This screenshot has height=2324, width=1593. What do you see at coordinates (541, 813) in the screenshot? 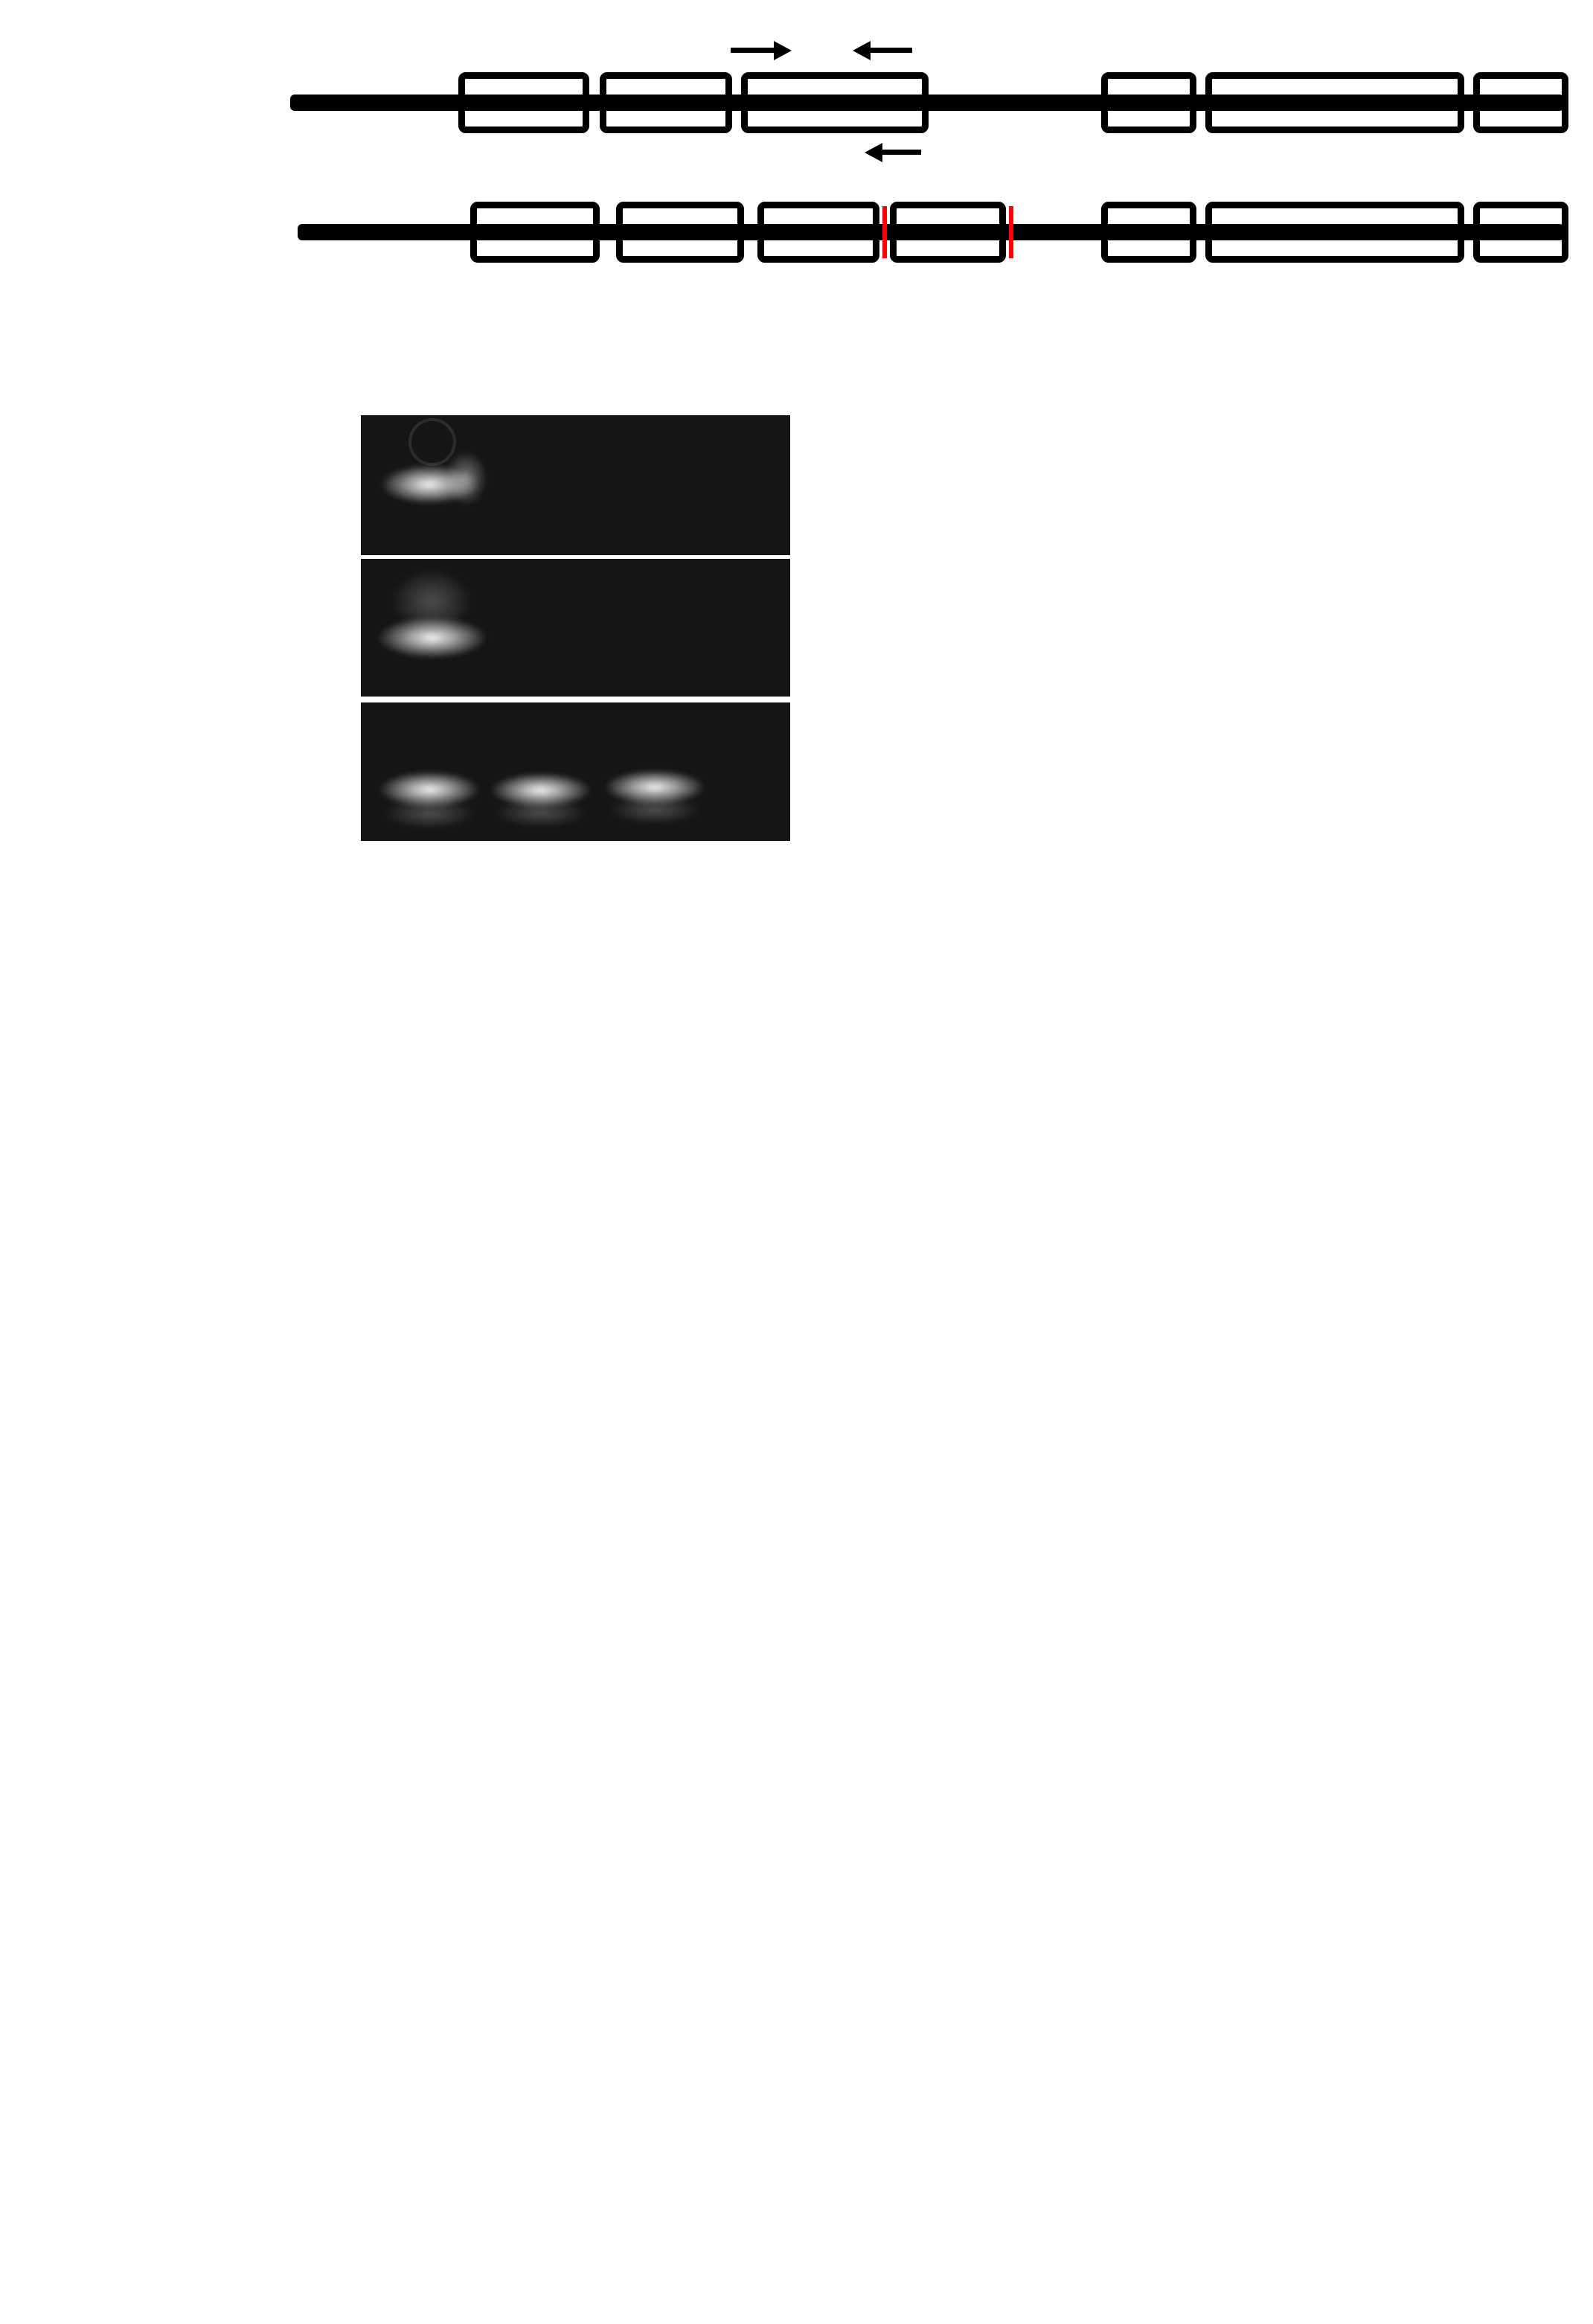
I see `gel-band-lane2-glow` at bounding box center [541, 813].